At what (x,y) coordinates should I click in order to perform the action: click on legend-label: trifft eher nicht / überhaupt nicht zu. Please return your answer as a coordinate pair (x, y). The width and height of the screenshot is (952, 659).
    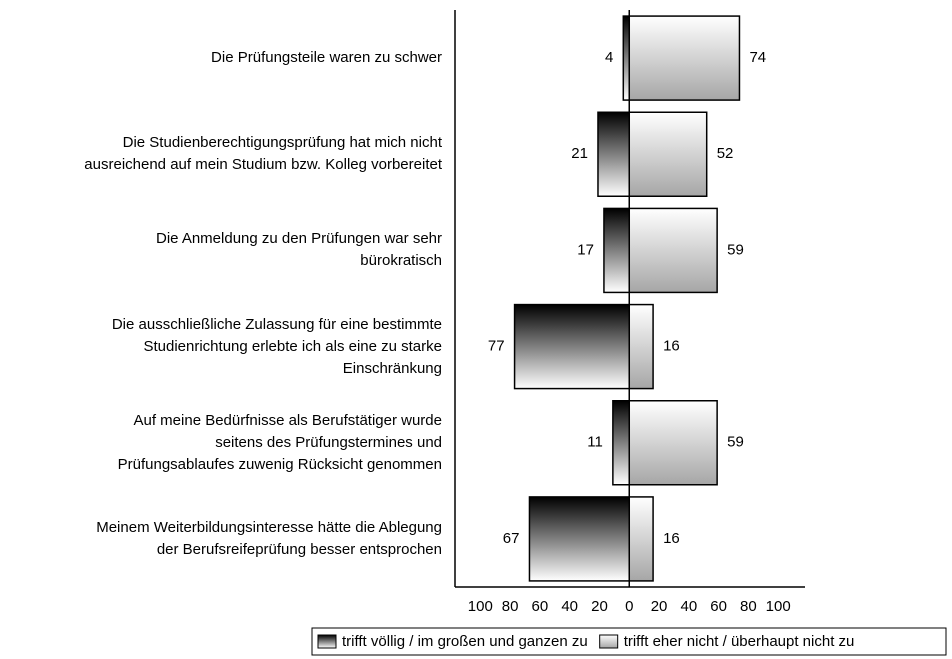
    Looking at the image, I should click on (739, 641).